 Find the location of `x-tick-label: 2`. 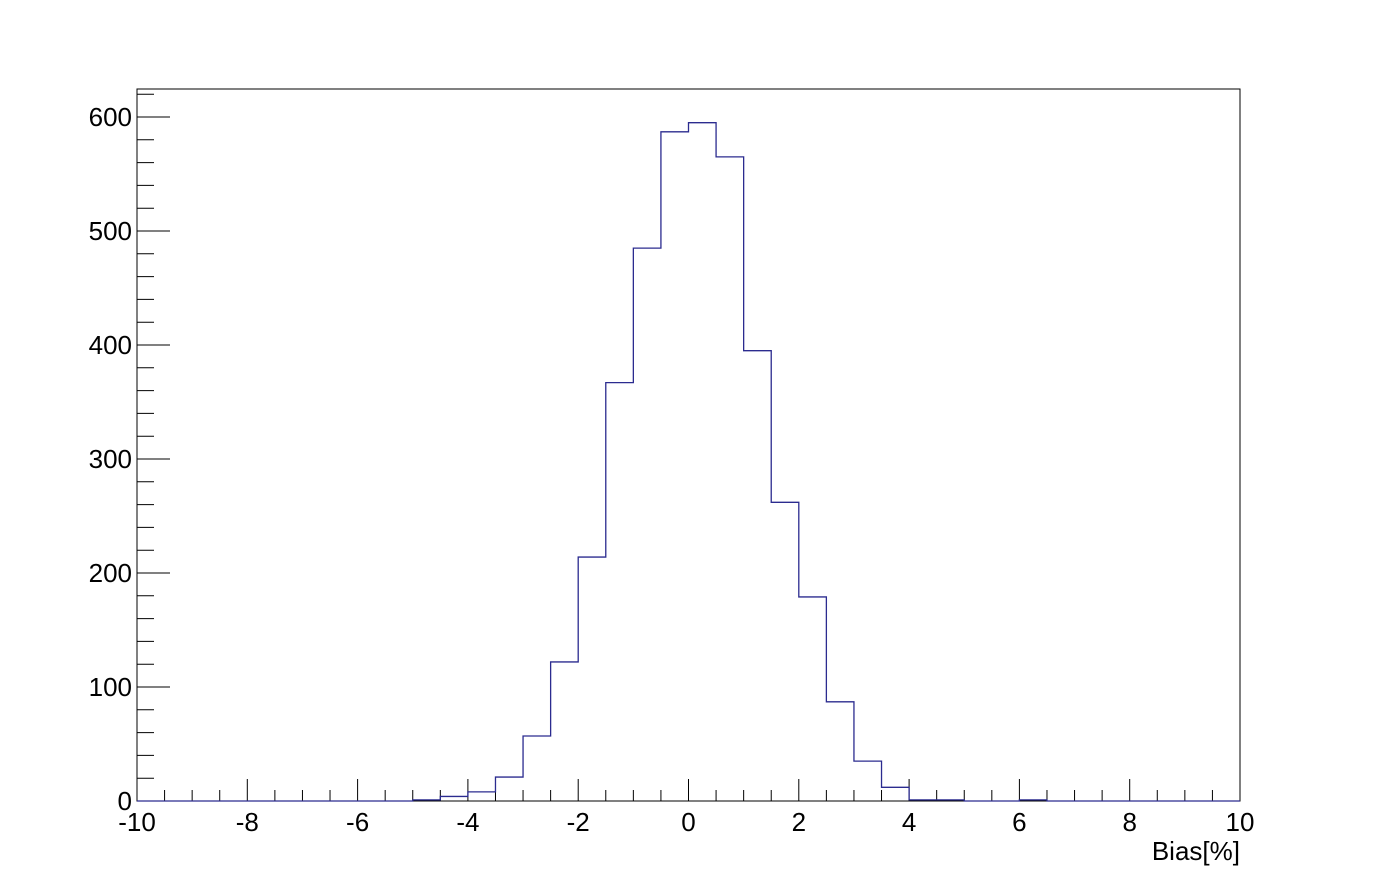

x-tick-label: 2 is located at coordinates (799, 822).